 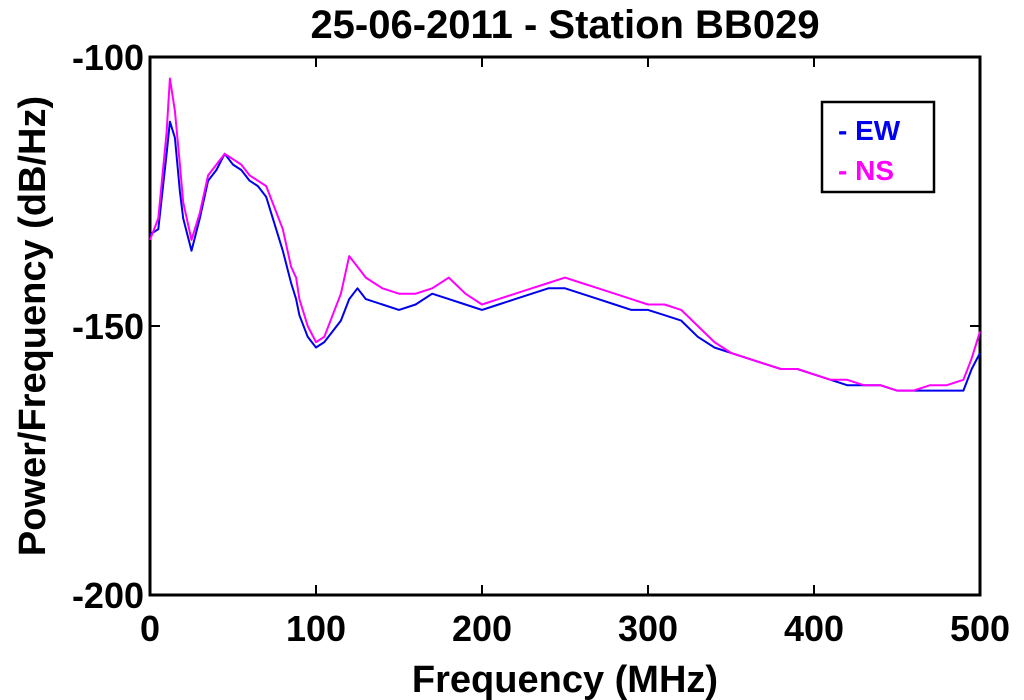 I want to click on legend: - EW - NS, so click(x=878, y=147).